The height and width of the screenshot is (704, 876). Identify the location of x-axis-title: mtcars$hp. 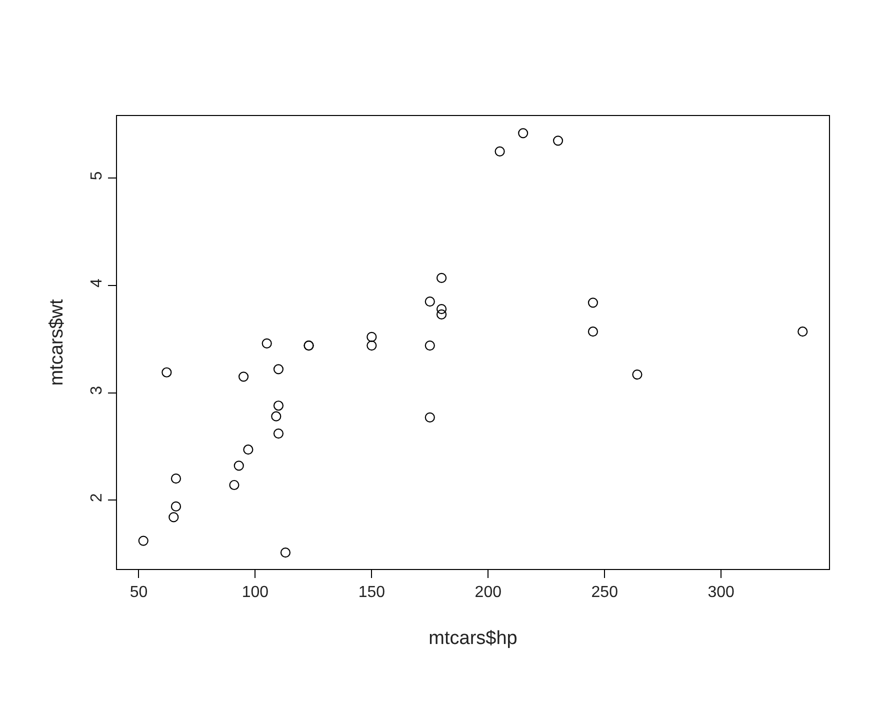
(473, 638).